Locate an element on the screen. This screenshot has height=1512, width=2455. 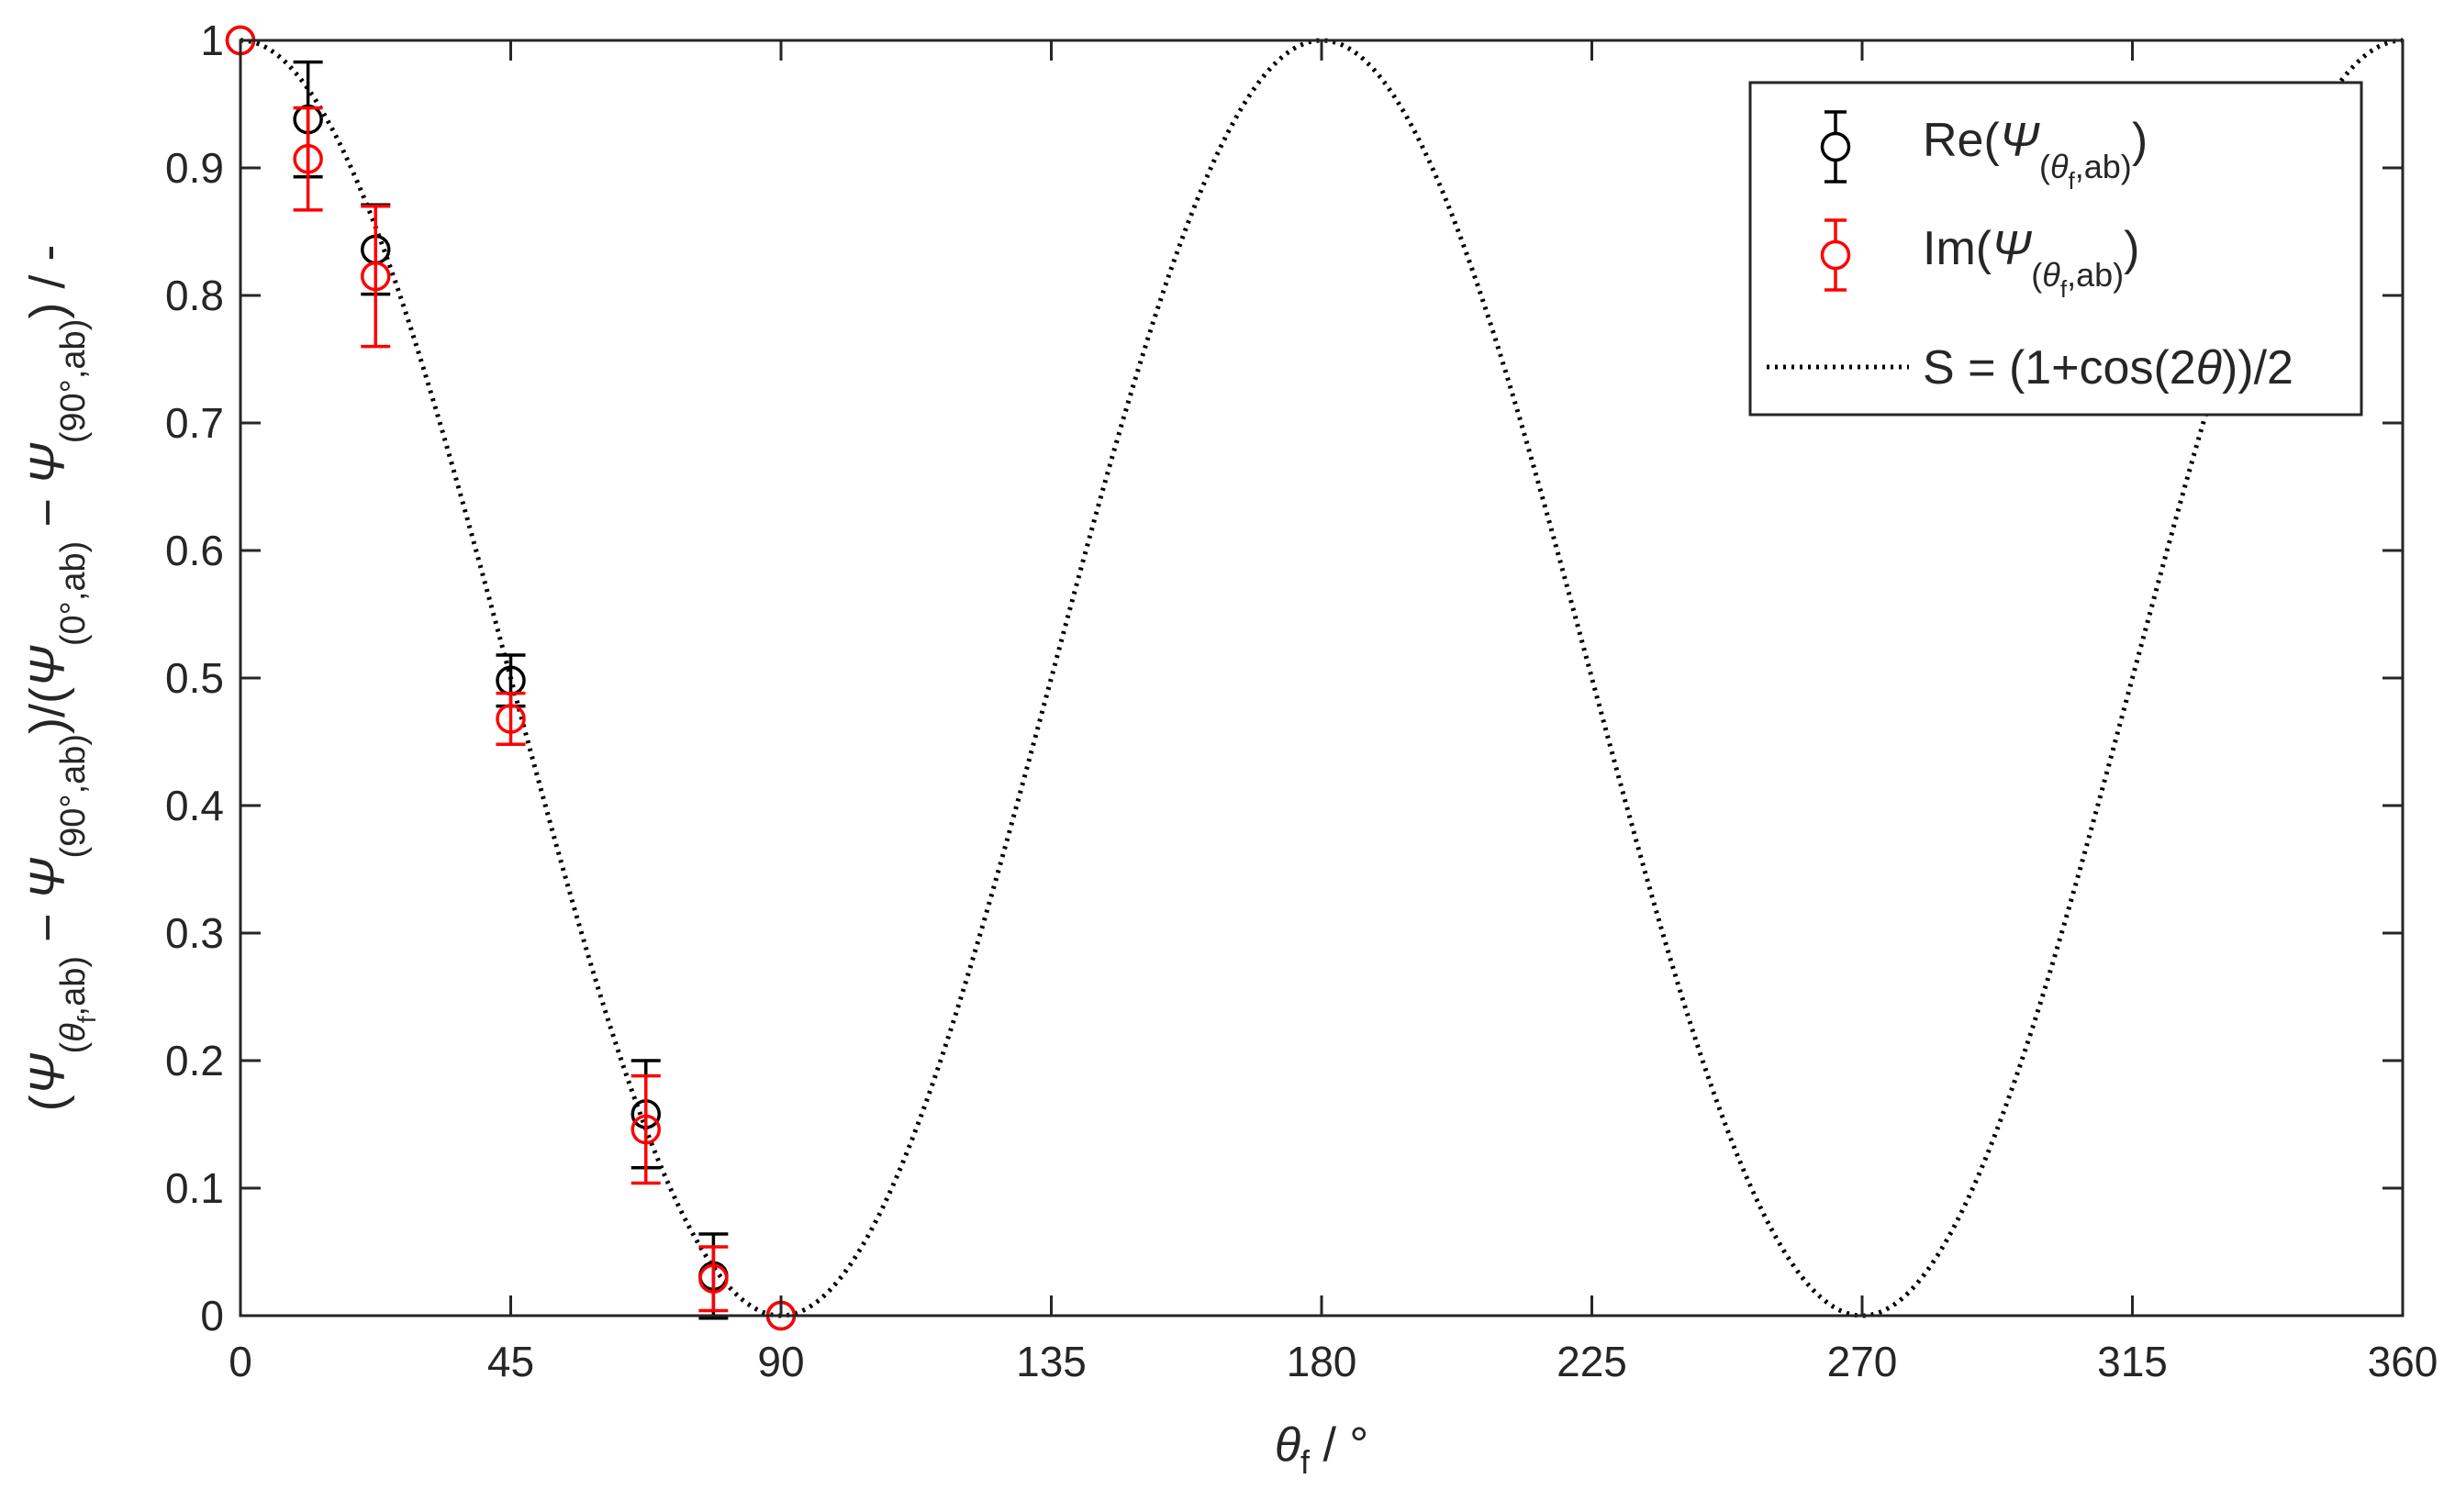
y-axis-label-part: f is located at coordinates (87, 1020).